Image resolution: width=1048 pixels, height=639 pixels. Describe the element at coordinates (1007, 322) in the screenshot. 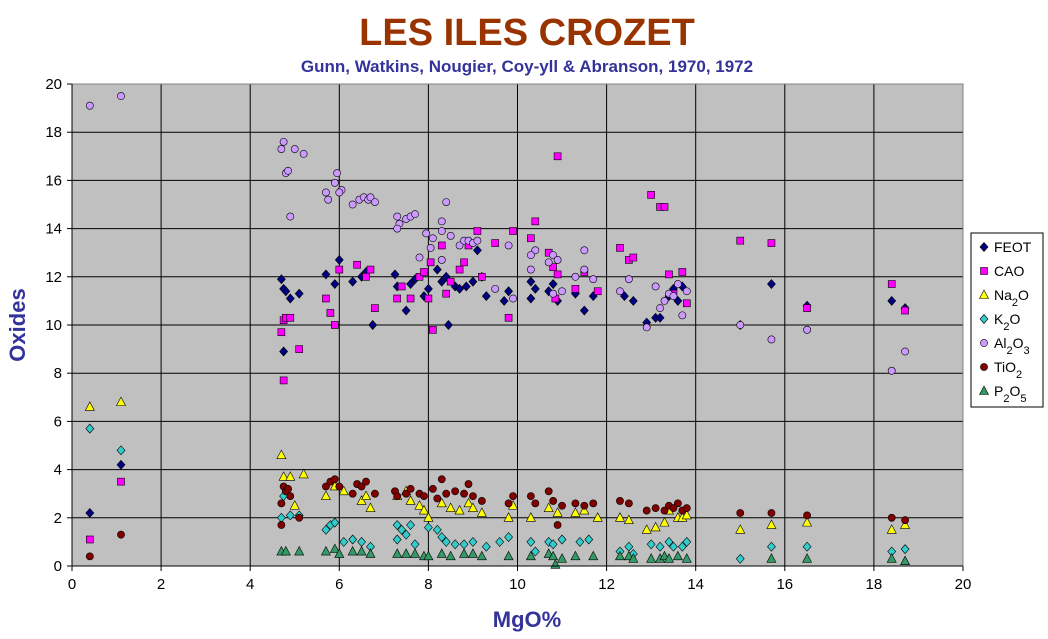

I see `legend-label-k2o: K2O` at that location.